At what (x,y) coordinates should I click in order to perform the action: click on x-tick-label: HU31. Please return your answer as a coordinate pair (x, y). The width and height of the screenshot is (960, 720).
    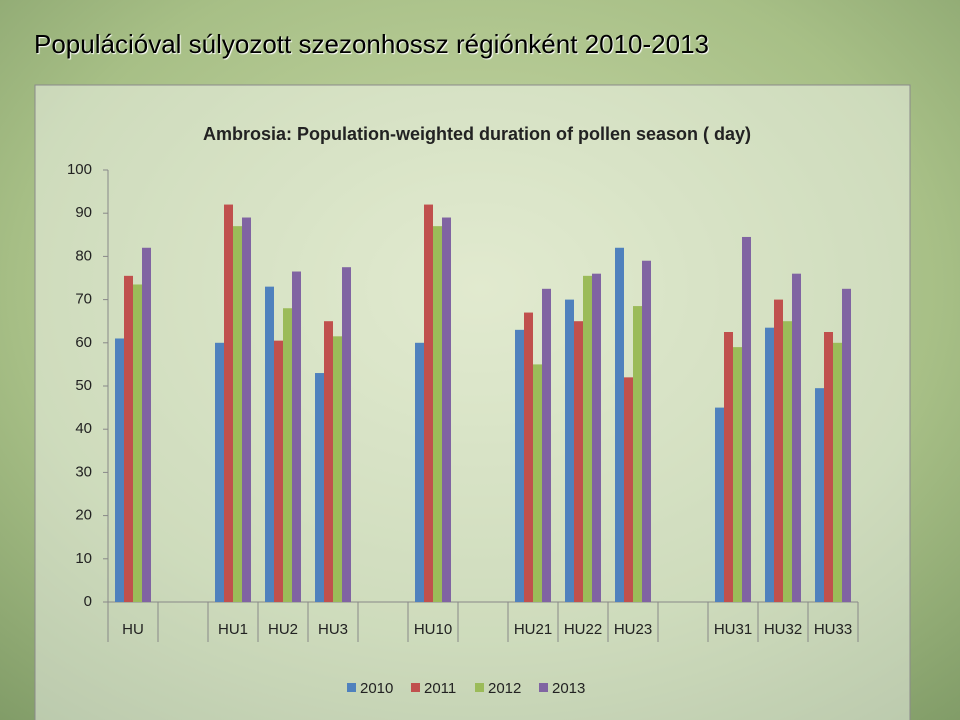
    Looking at the image, I should click on (733, 629).